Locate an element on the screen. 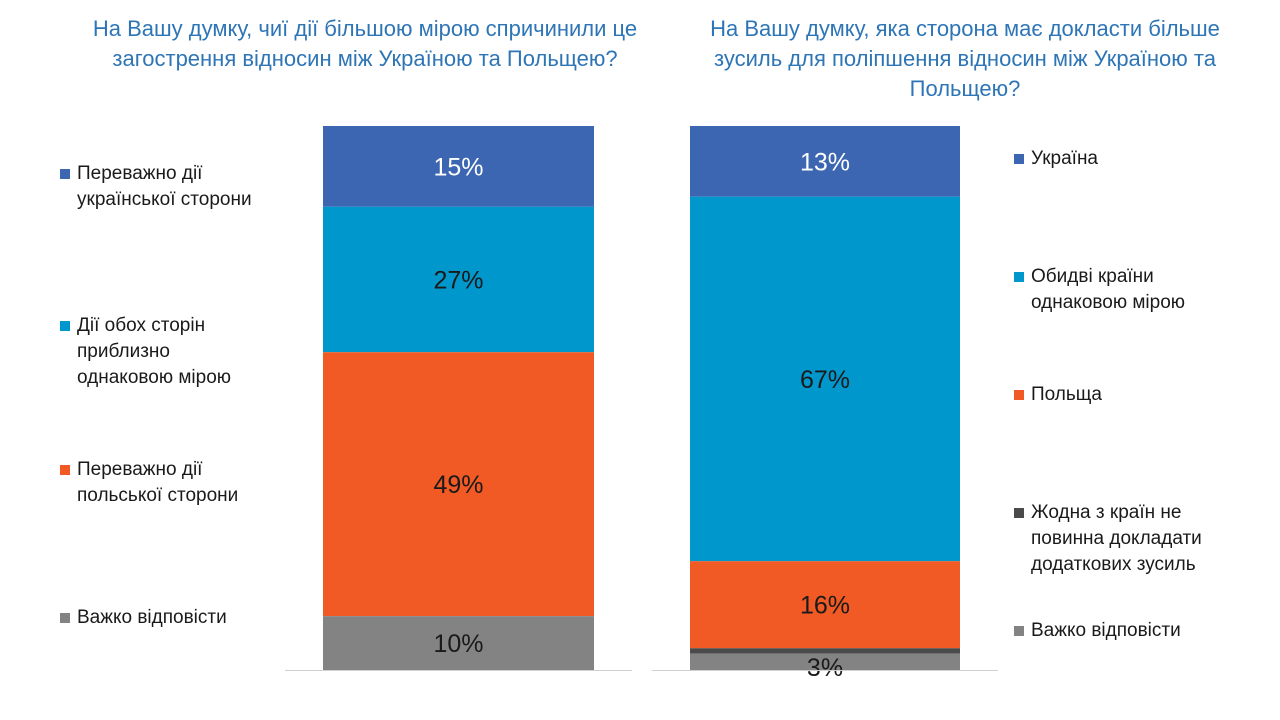 The width and height of the screenshot is (1280, 720). bar-data-label-1-1: 15% is located at coordinates (458, 167).